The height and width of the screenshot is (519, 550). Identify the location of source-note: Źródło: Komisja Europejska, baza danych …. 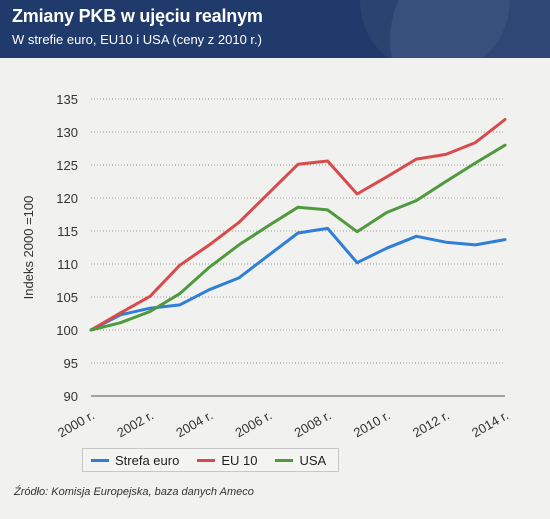
(134, 492).